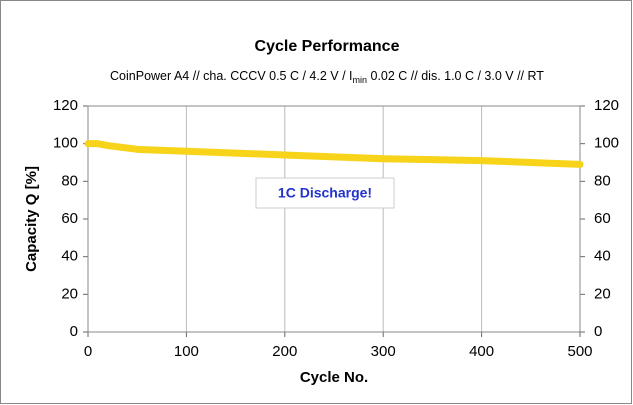 The image size is (633, 405). What do you see at coordinates (602, 218) in the screenshot?
I see `y2-tick-label: 60` at bounding box center [602, 218].